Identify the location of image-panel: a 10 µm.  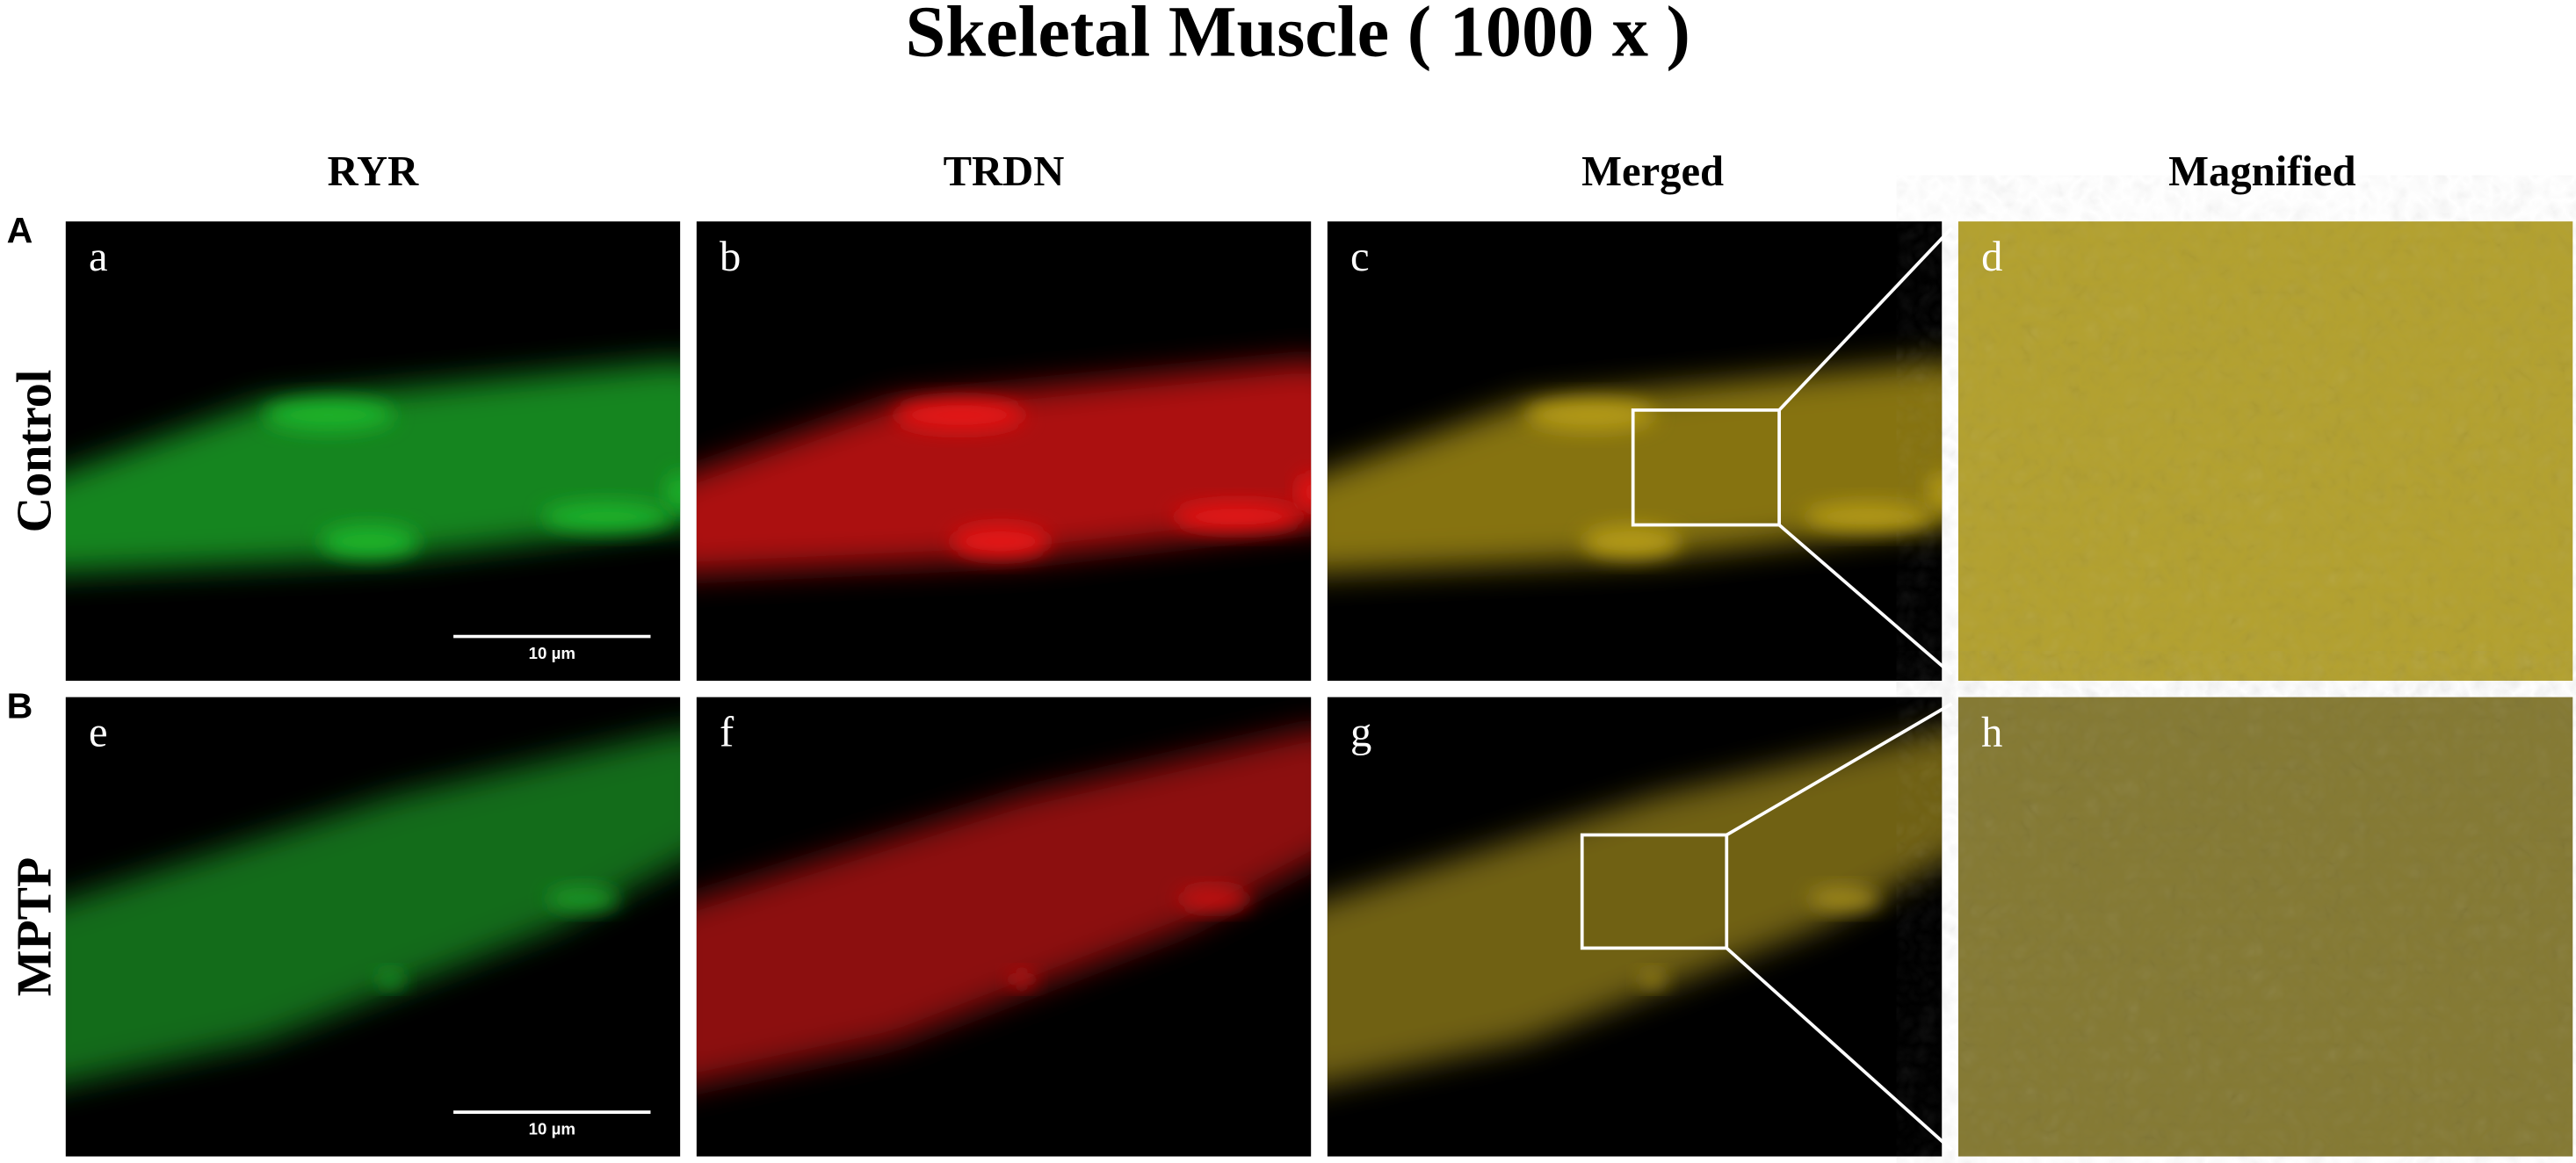
(357, 451).